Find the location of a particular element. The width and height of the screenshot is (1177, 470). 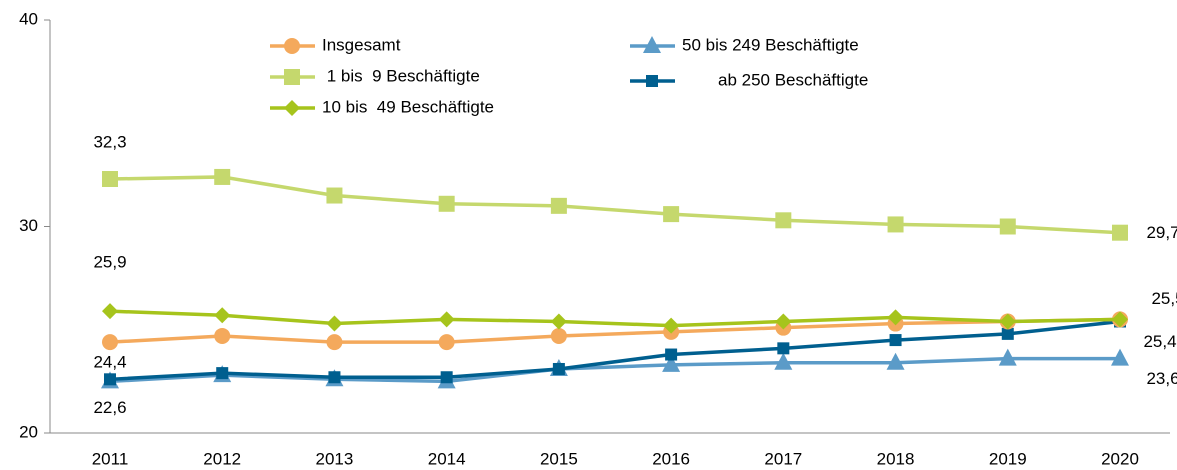

data-label: 25,9 is located at coordinates (109, 262).